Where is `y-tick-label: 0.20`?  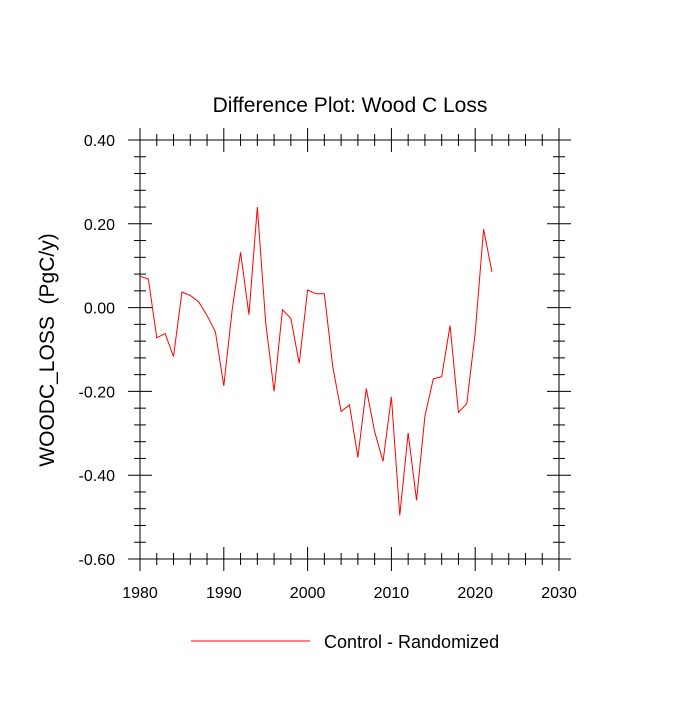 y-tick-label: 0.20 is located at coordinates (99, 225).